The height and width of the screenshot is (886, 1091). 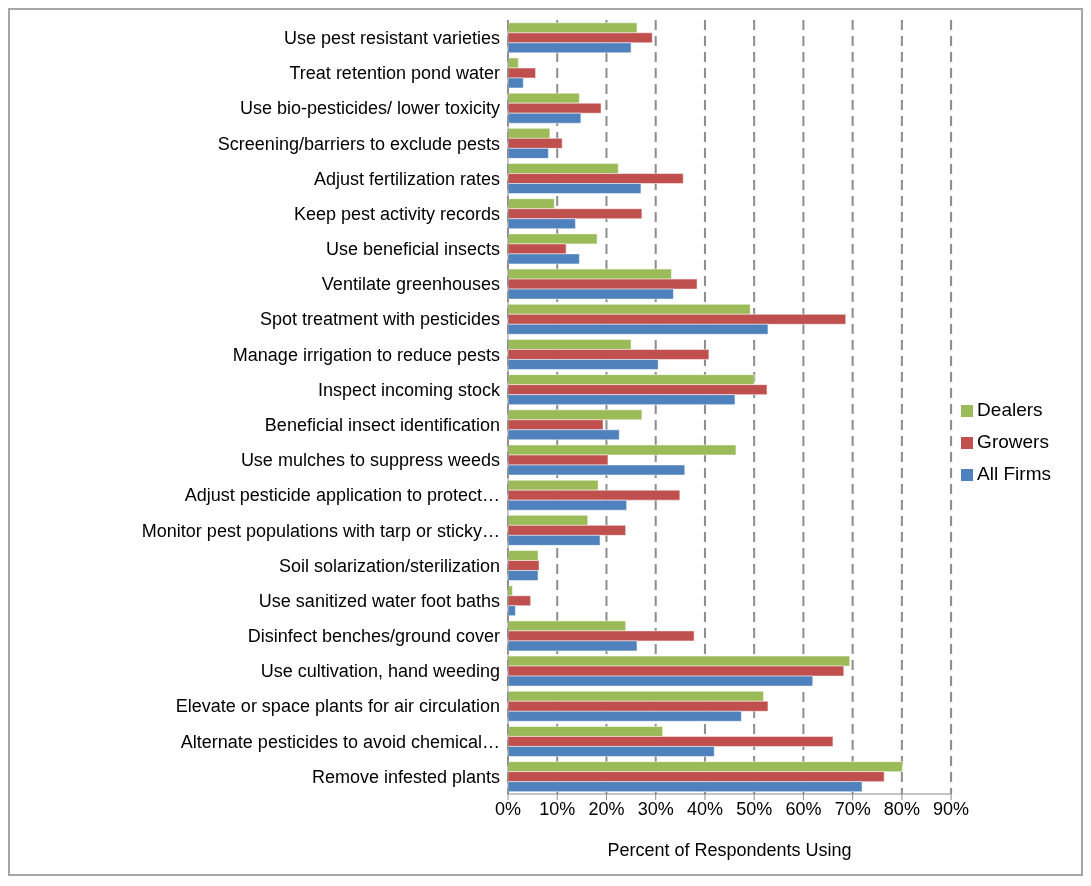 What do you see at coordinates (410, 284) in the screenshot?
I see `y-tick-label: Ventilate greenhouses` at bounding box center [410, 284].